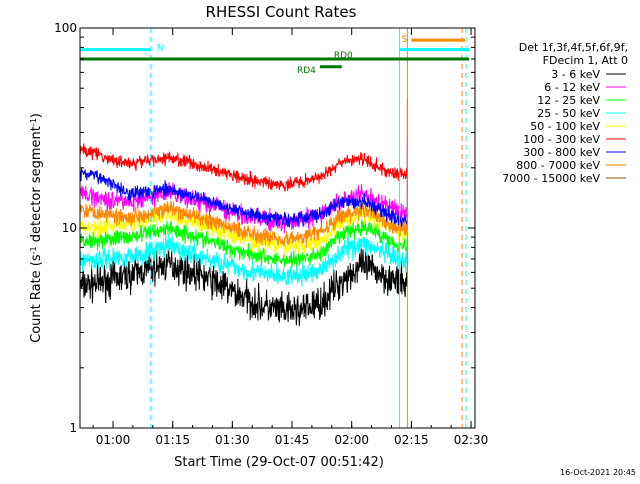 This screenshot has height=484, width=640. I want to click on x-tick-label: 02:30, so click(471, 440).